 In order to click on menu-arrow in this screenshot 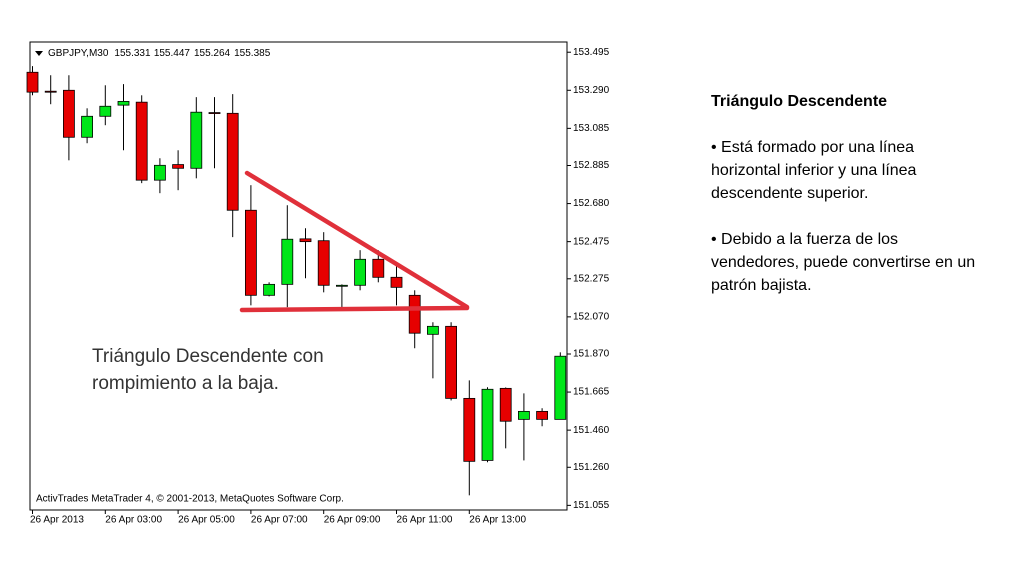, I will do `click(39, 53)`.